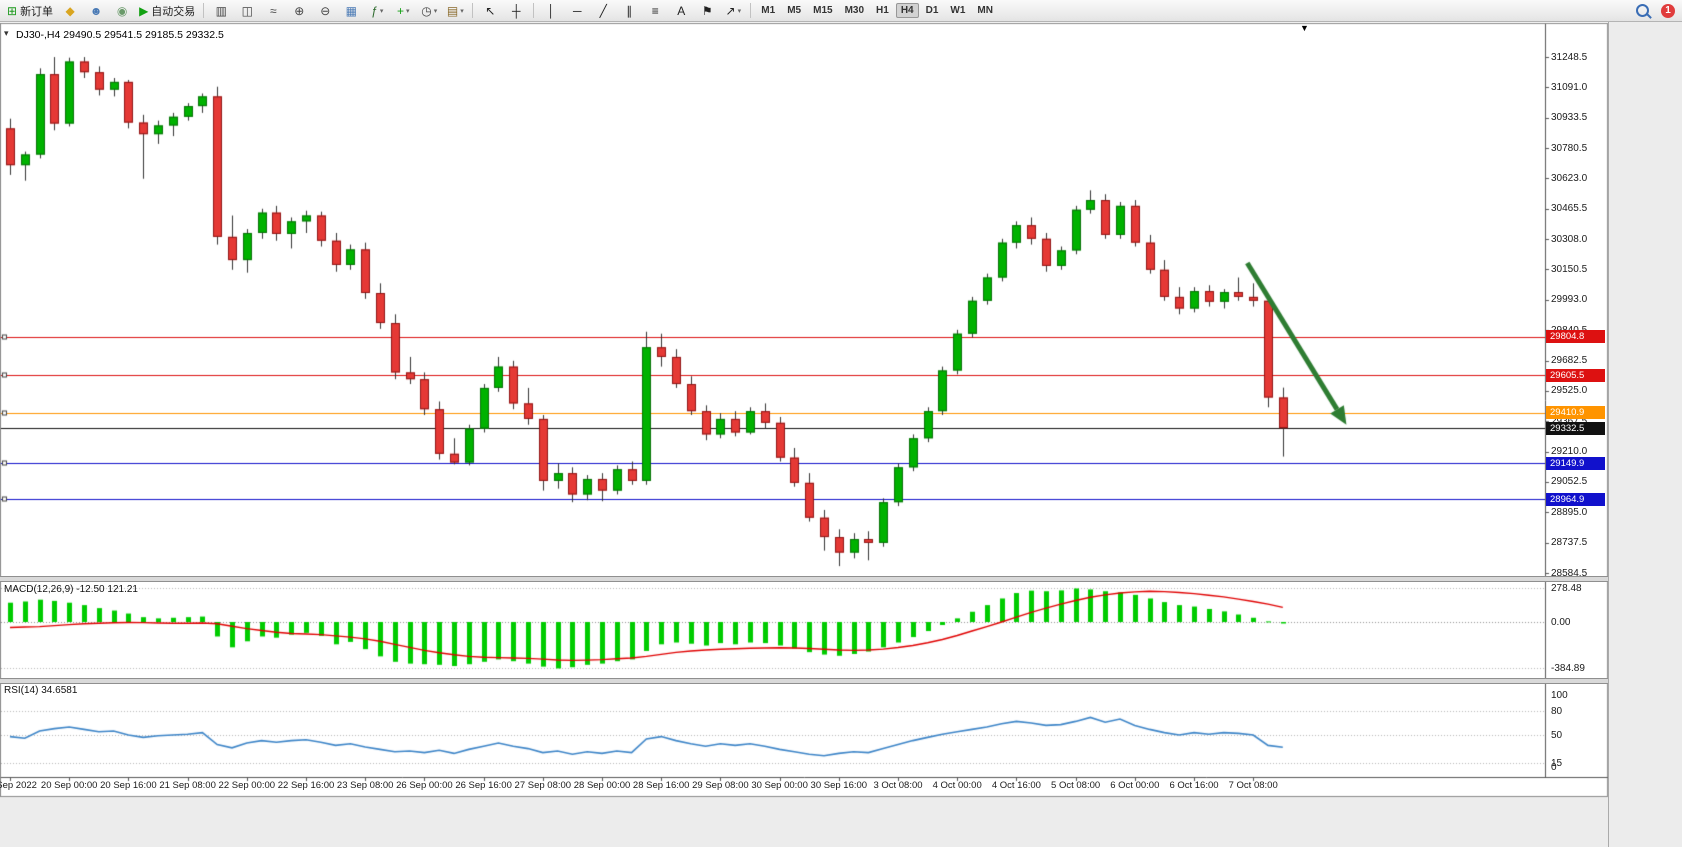 The image size is (1682, 847). I want to click on macd-panel-splitter, so click(804, 579).